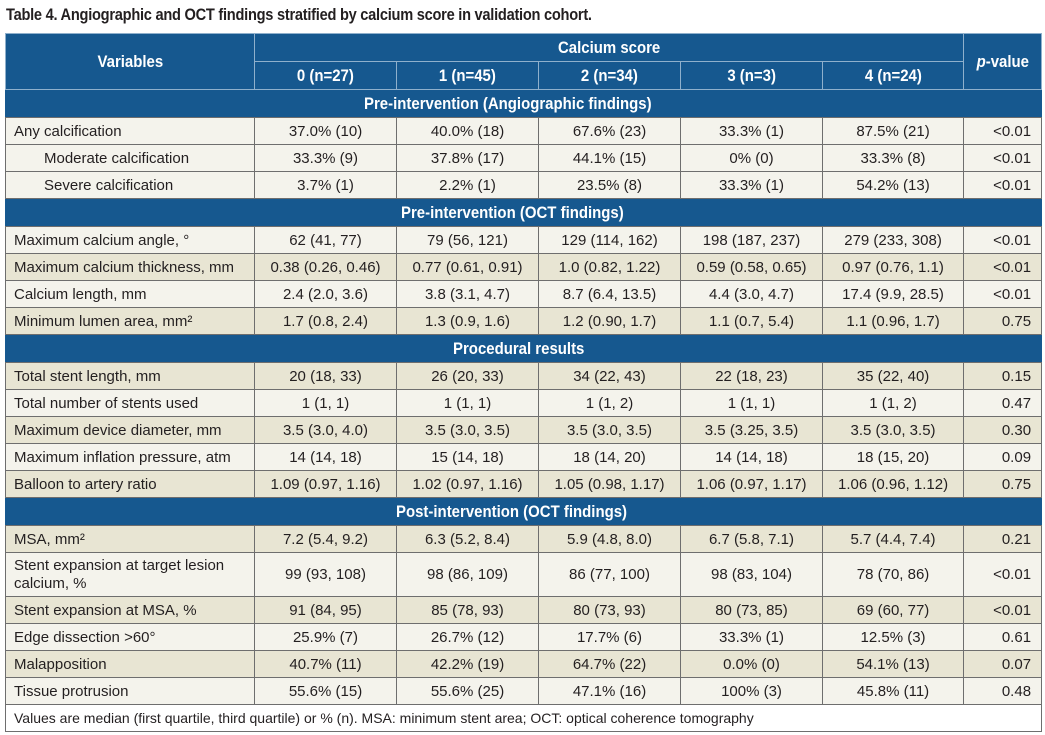 Image resolution: width=1045 pixels, height=735 pixels. I want to click on cell-score-2: 34 (22, 43), so click(609, 376).